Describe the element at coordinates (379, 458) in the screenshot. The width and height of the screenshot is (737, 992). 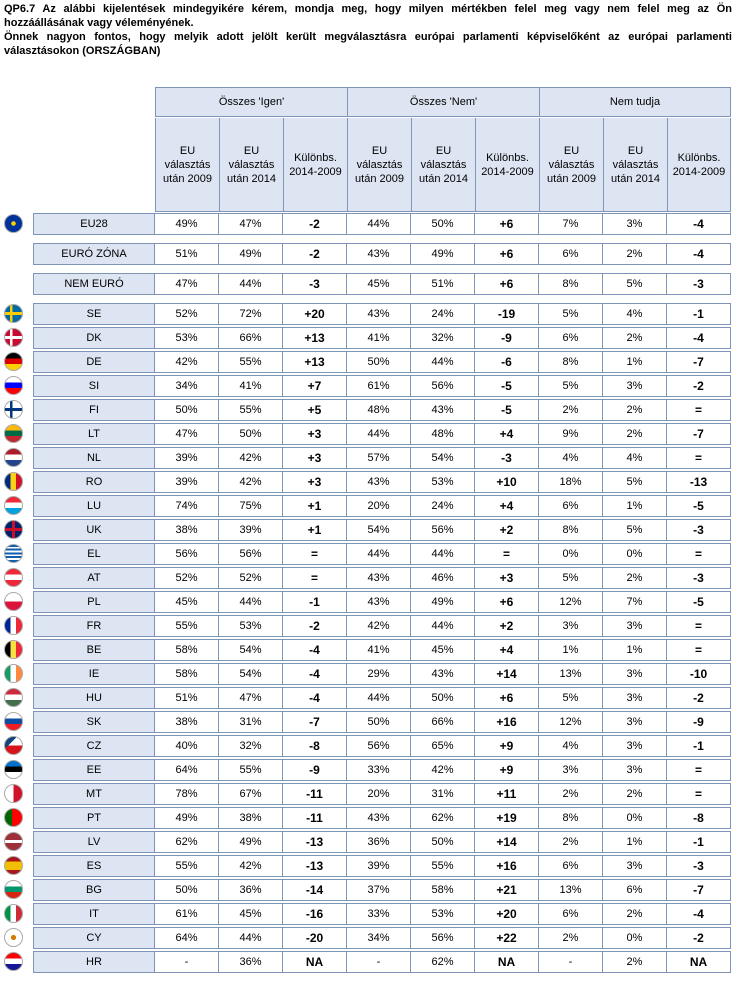
I see `value-cell: 57%` at that location.